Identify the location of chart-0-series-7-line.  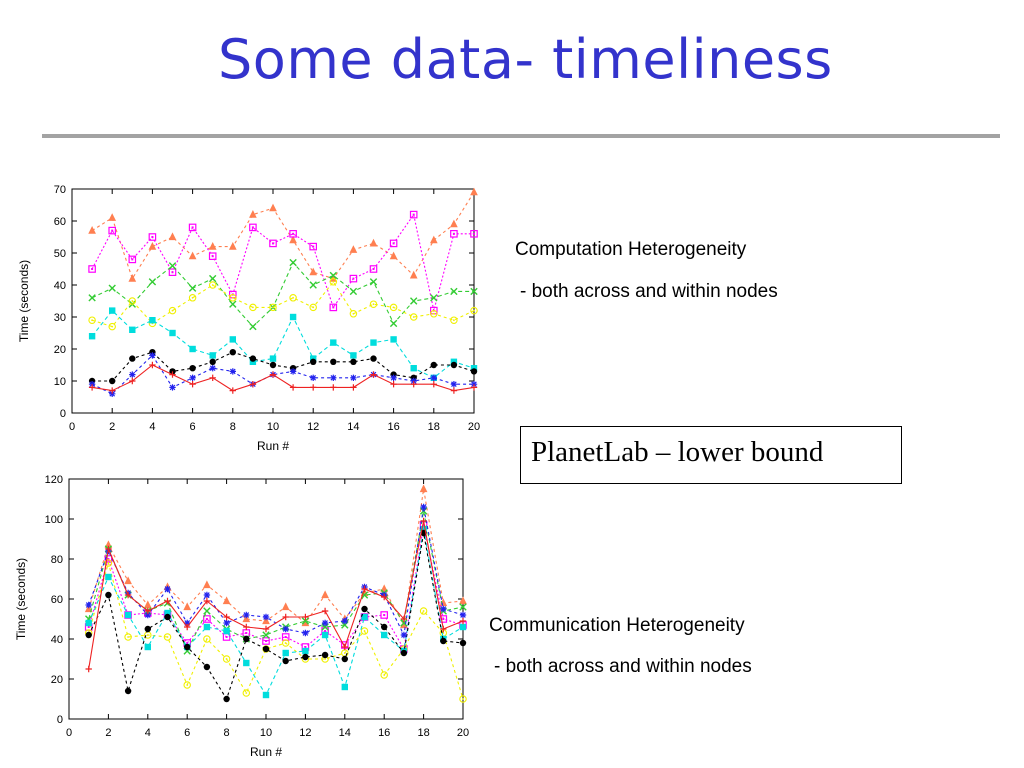
(283, 378).